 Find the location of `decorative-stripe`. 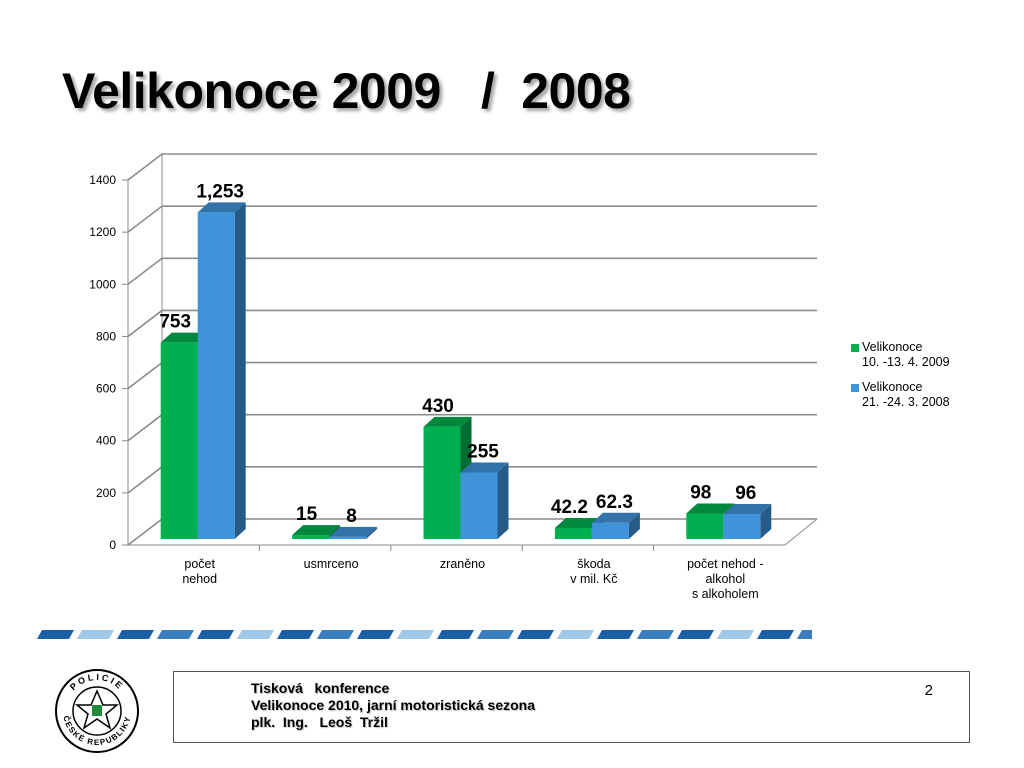

decorative-stripe is located at coordinates (424, 634).